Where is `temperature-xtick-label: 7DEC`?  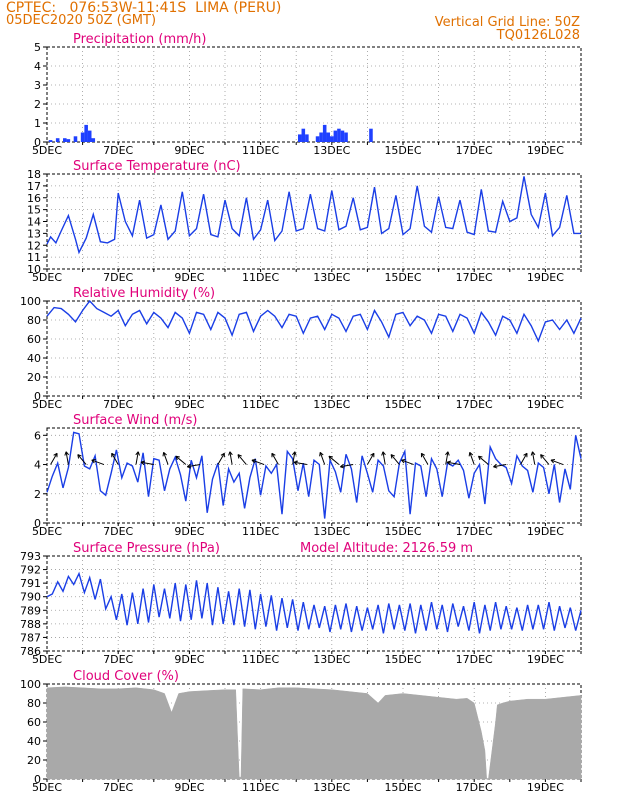 temperature-xtick-label: 7DEC is located at coordinates (118, 277).